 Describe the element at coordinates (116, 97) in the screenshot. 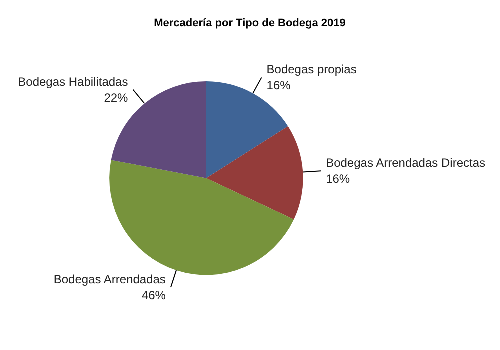

I see `data-label: 22%` at that location.